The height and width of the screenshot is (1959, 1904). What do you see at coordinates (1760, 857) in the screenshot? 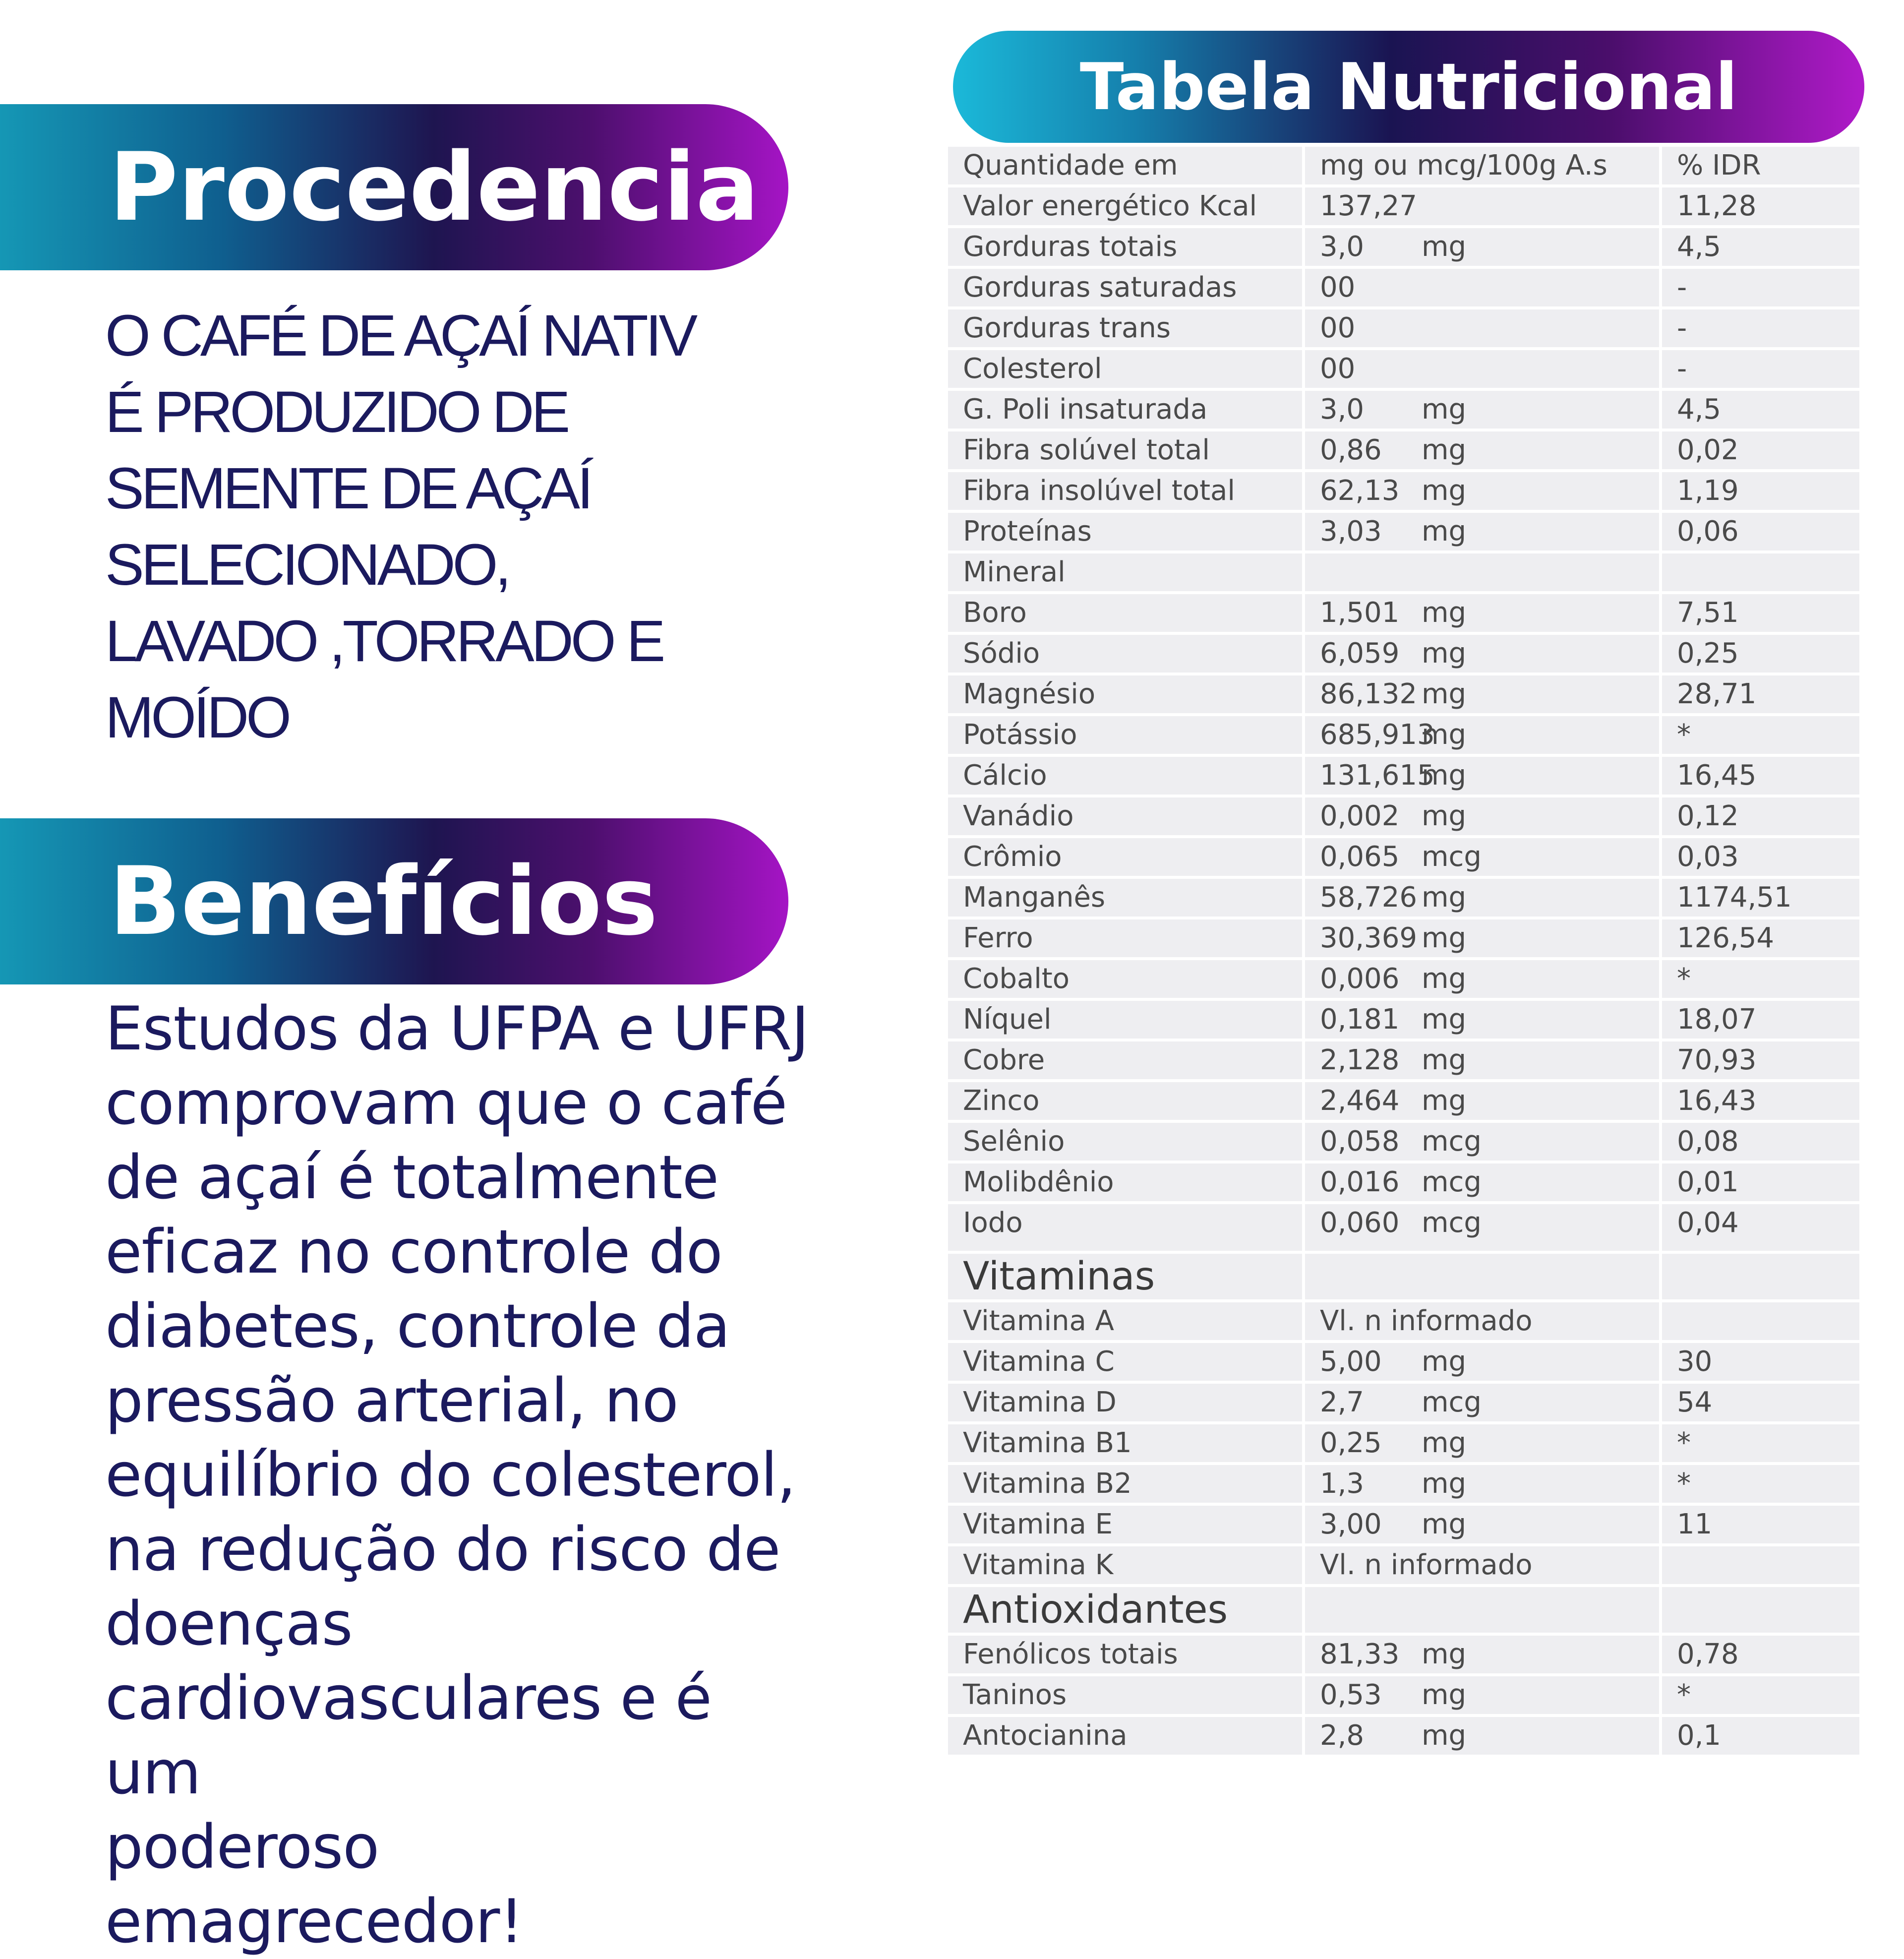
I see `nutrient-idr: 0,03` at bounding box center [1760, 857].